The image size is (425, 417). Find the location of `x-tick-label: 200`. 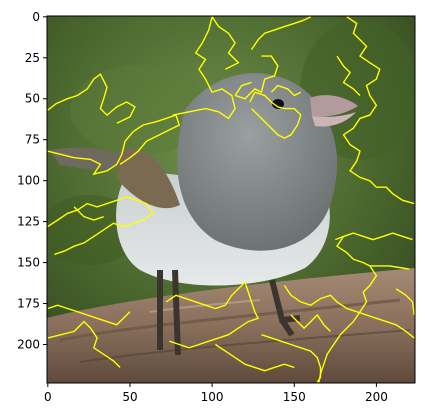

x-tick-label: 200 is located at coordinates (376, 397).